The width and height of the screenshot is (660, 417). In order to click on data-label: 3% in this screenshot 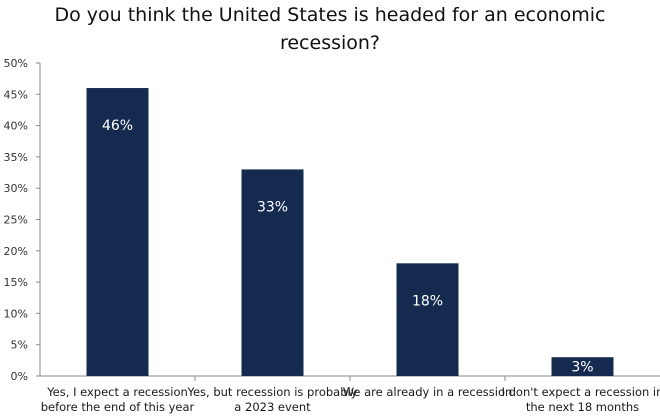, I will do `click(582, 368)`.